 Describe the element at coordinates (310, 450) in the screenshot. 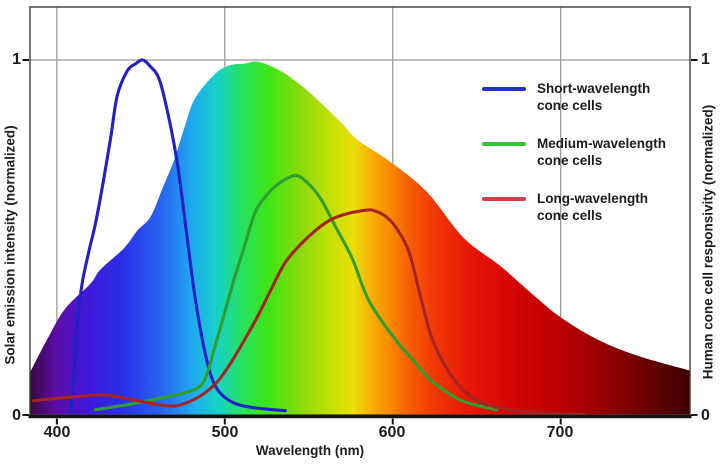

I see `x-axis-label: Wavelength (nm)` at that location.